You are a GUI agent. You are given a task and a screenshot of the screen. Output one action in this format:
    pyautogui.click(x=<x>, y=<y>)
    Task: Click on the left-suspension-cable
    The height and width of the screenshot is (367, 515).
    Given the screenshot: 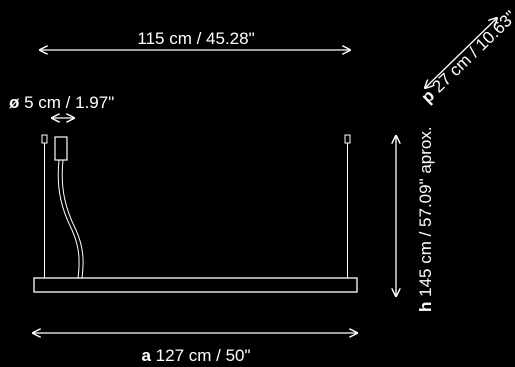 What is the action you would take?
    pyautogui.click(x=44, y=206)
    